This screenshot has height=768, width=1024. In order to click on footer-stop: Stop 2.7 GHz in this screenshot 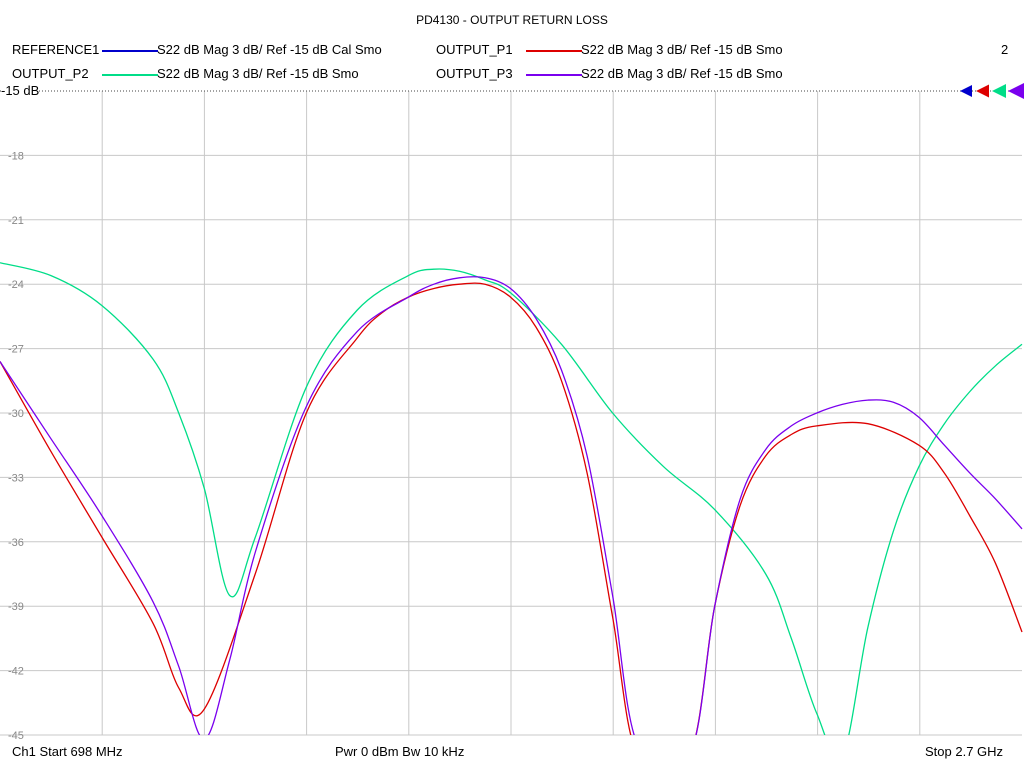, I will do `click(964, 751)`.